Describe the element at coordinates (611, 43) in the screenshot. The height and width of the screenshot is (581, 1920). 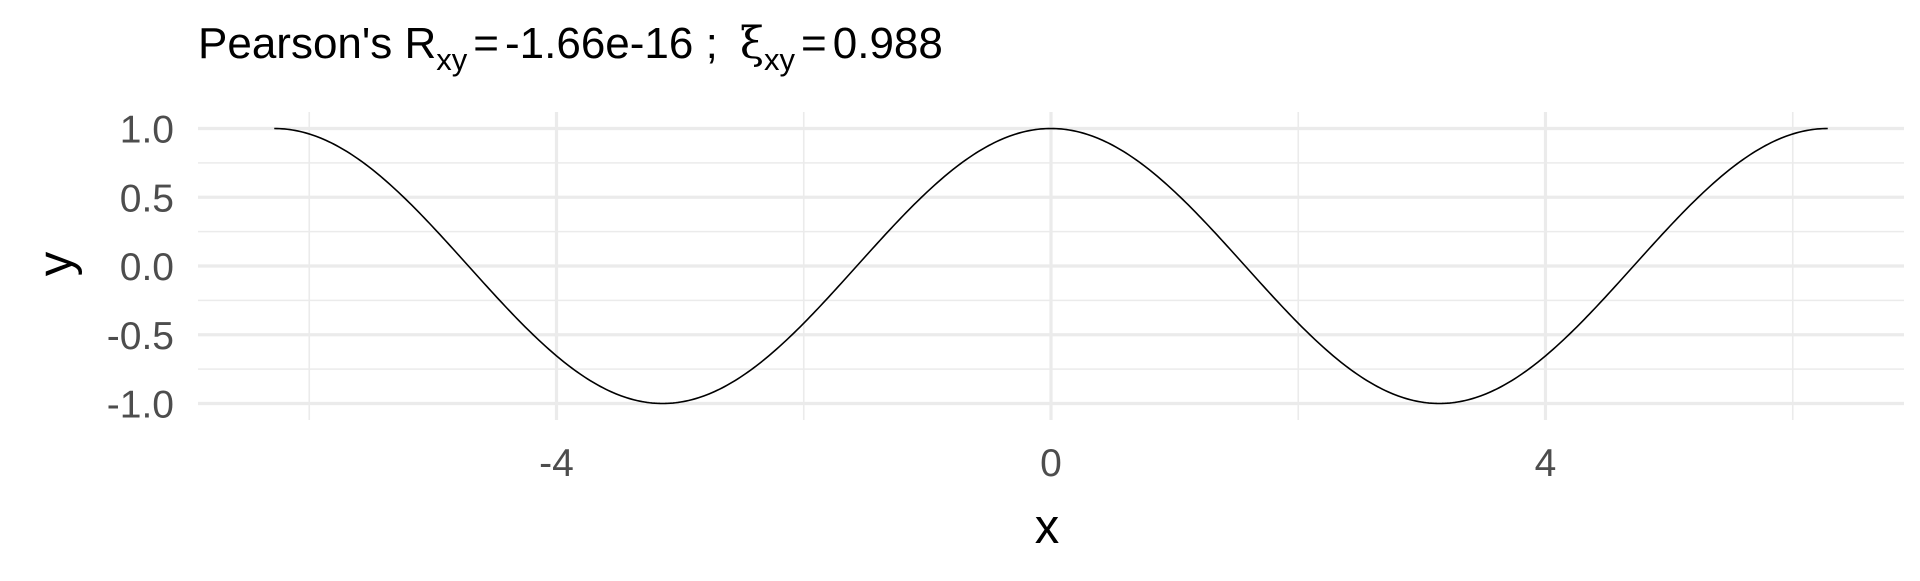
I see `title-r-value: -1.66e-16 ;` at that location.